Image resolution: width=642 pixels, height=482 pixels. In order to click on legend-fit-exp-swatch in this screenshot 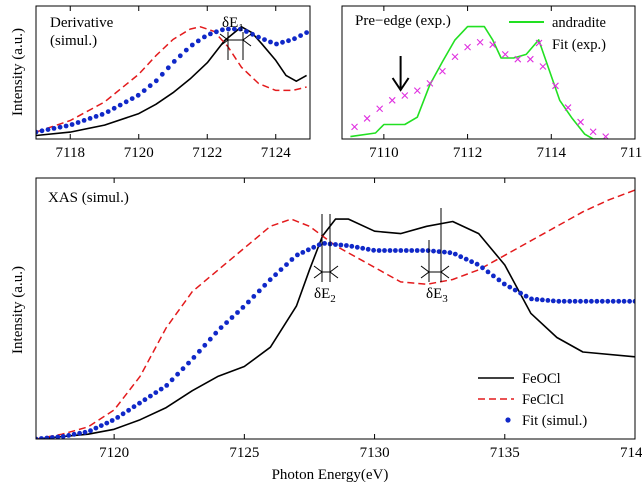, I will do `click(539, 43)`.